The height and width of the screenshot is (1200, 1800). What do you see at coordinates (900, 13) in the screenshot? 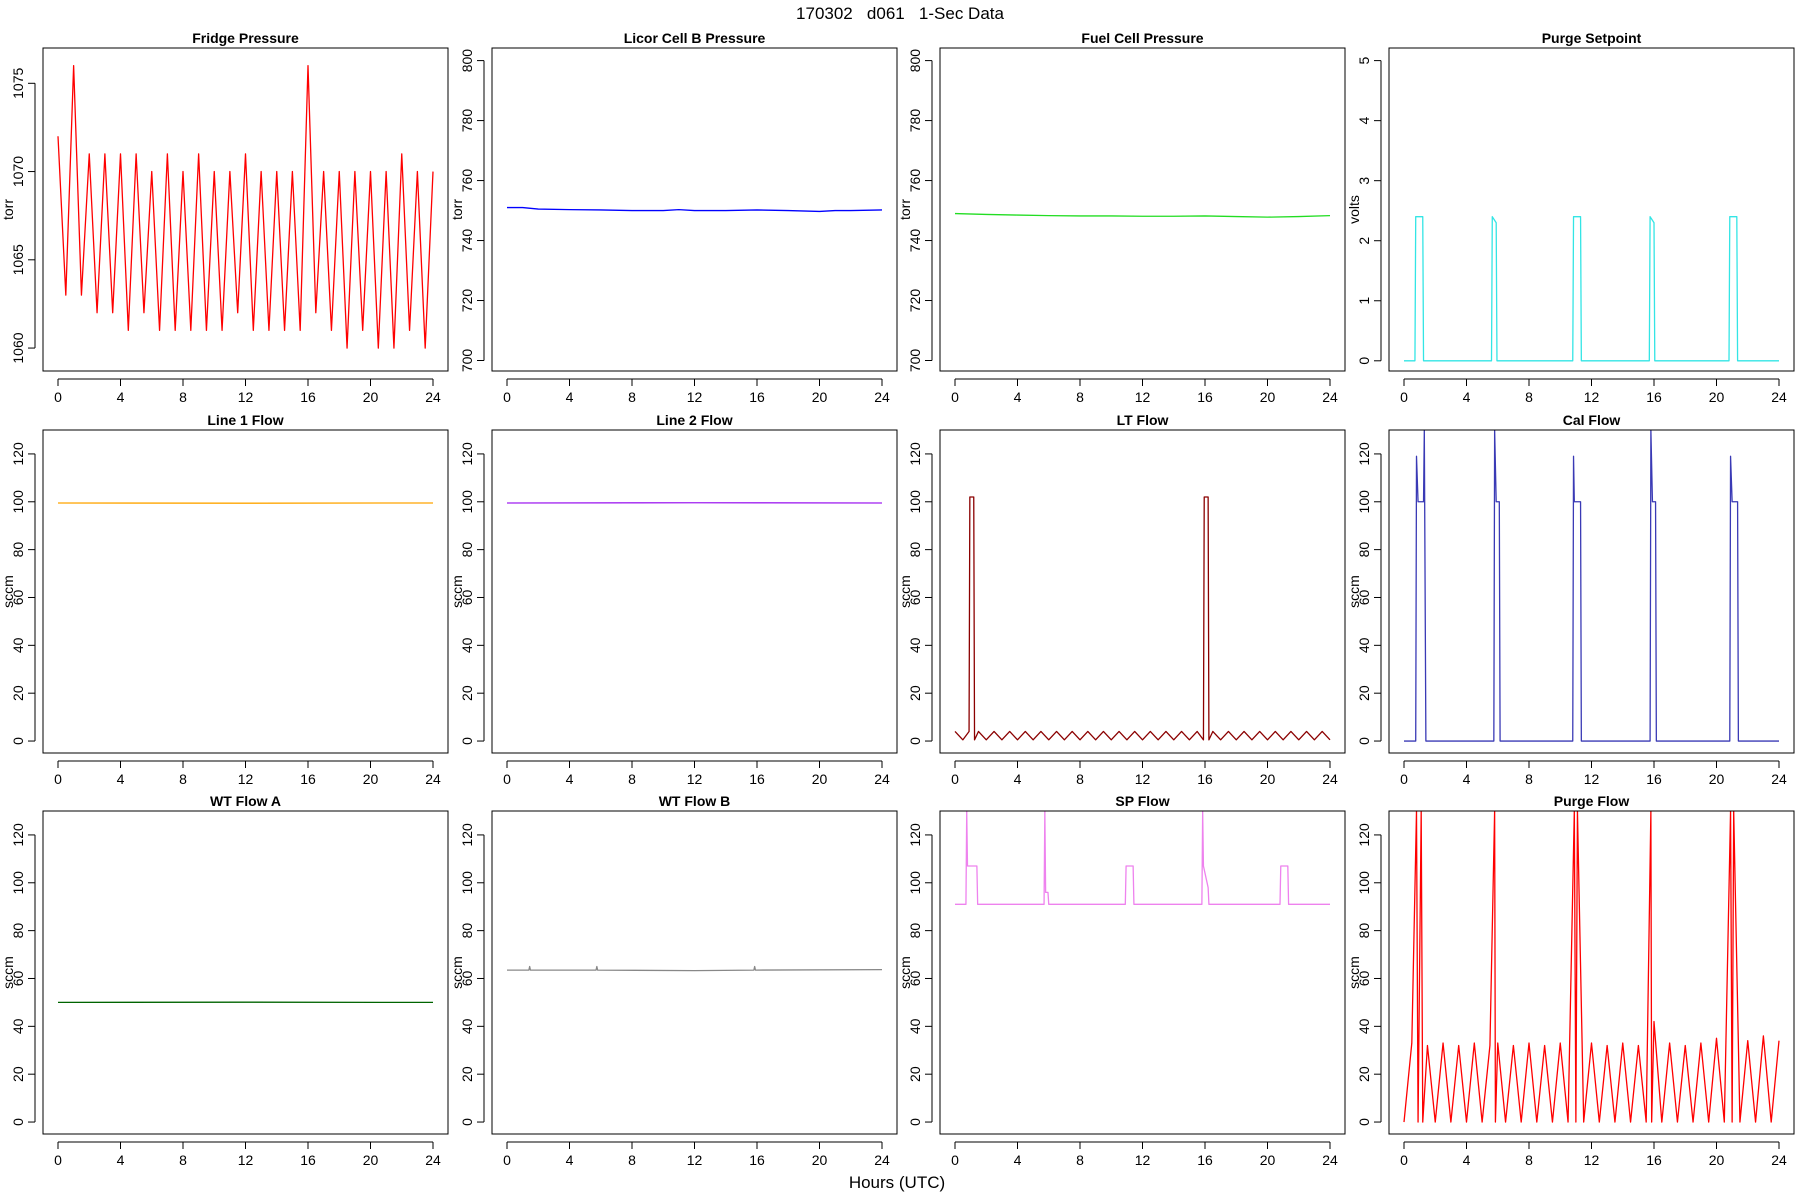
I see `page-title: 170302 d061 1-Sec Data` at bounding box center [900, 13].